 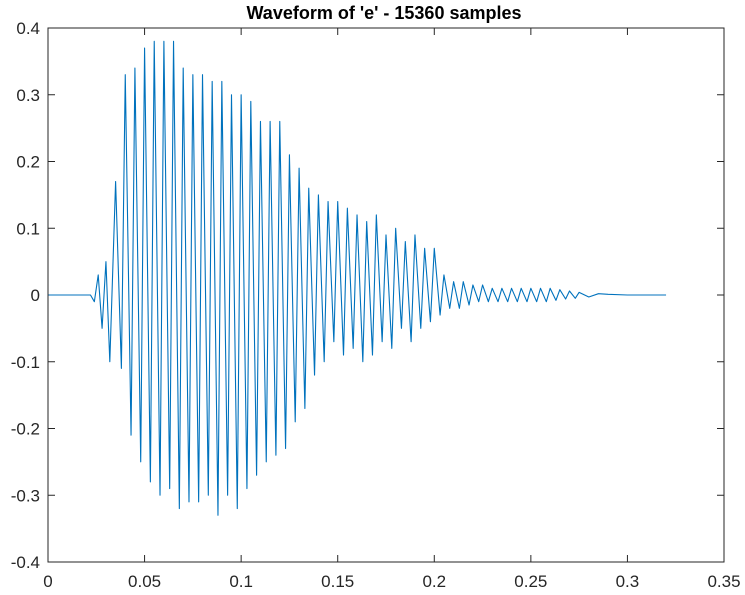 I want to click on chart-title: Waveform of 'e' - 15360 samples, so click(x=383, y=13).